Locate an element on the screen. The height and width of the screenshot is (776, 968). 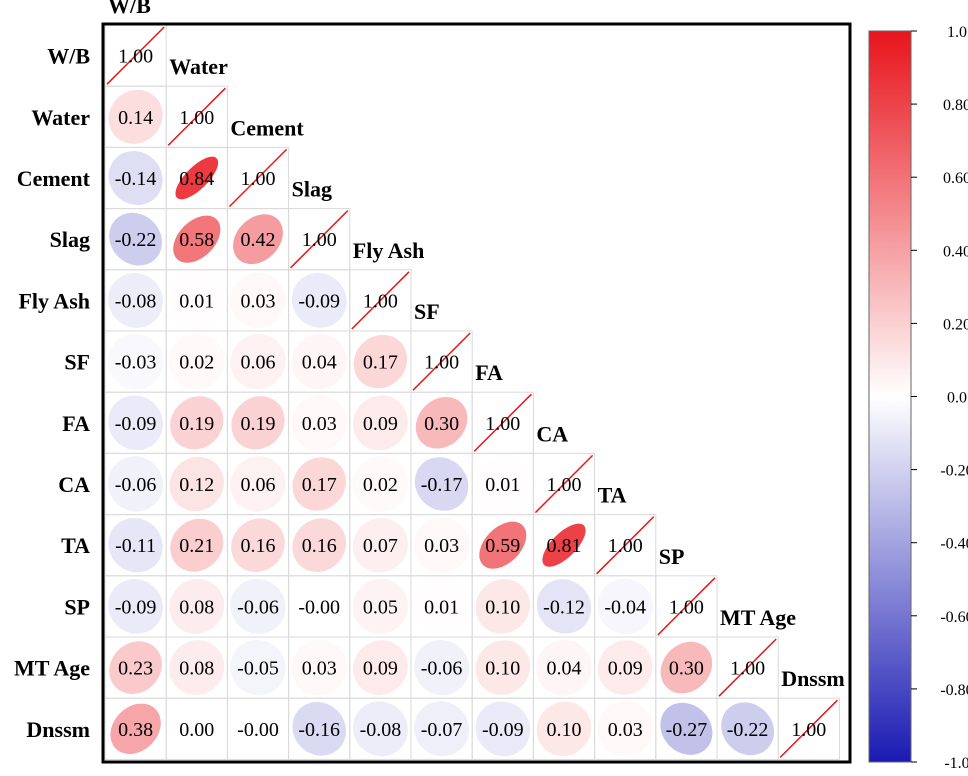
ellipse-ta-fly-ash is located at coordinates (380, 545).